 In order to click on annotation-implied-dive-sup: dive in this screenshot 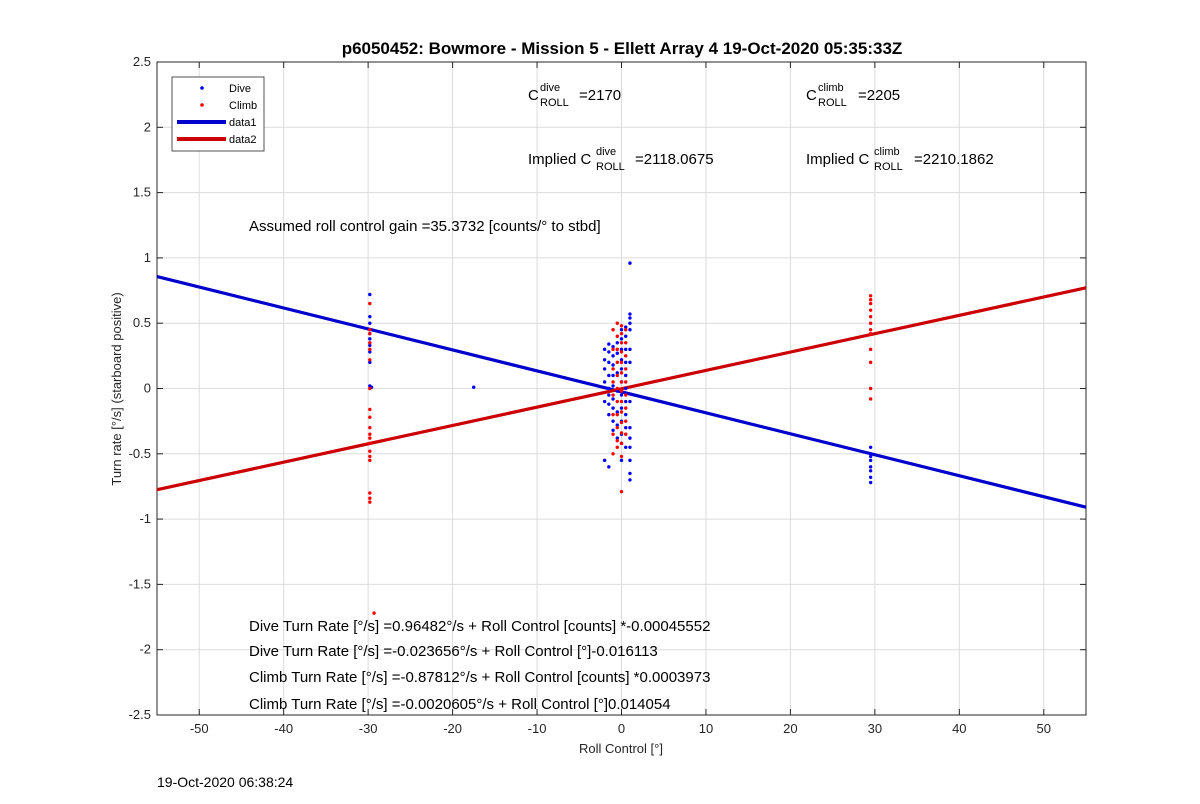, I will do `click(606, 152)`.